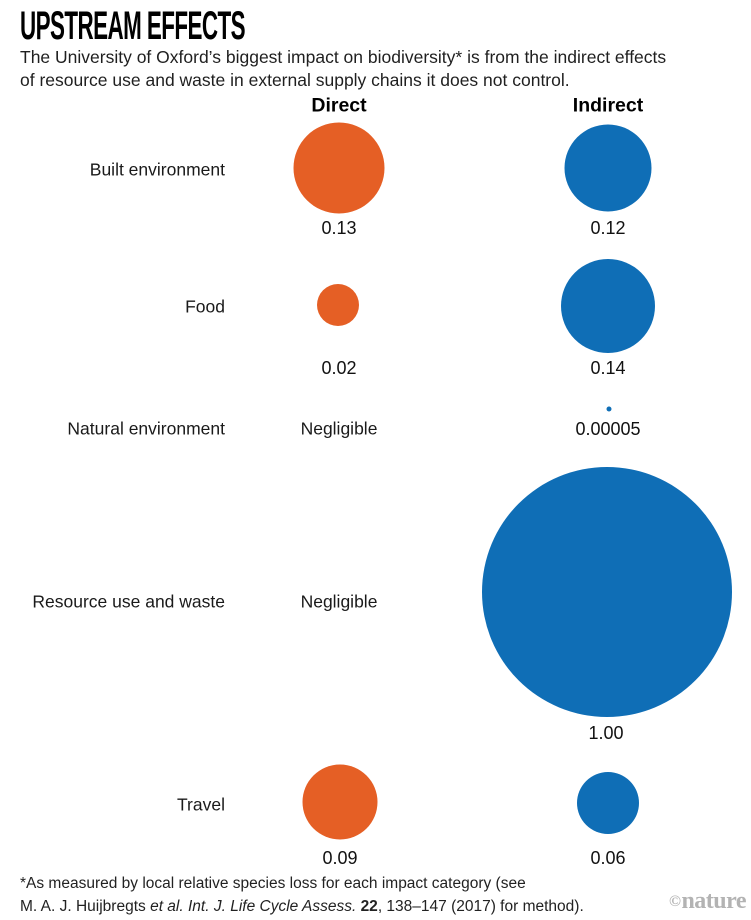 The width and height of the screenshot is (751, 920). What do you see at coordinates (608, 105) in the screenshot?
I see `column-header-indirect: Indirect` at bounding box center [608, 105].